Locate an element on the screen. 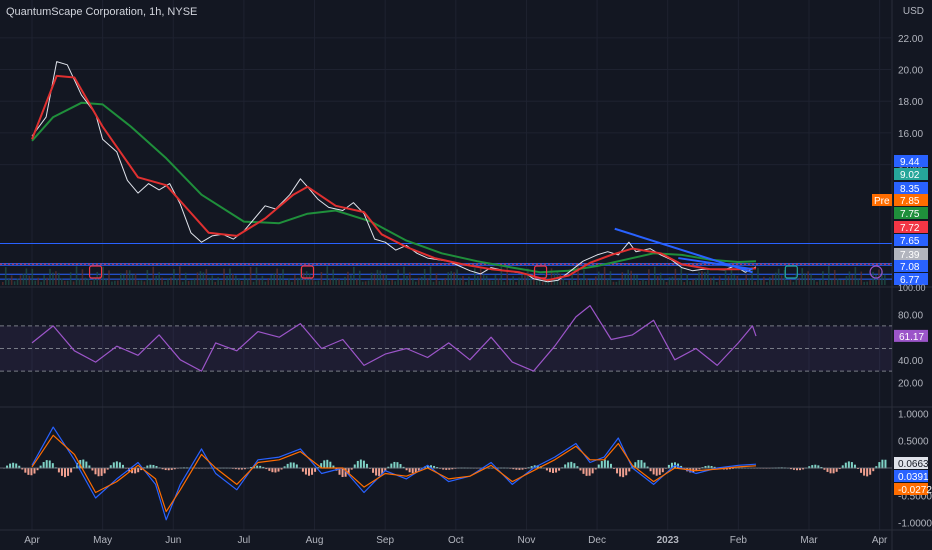  trendline is located at coordinates (715, 264).